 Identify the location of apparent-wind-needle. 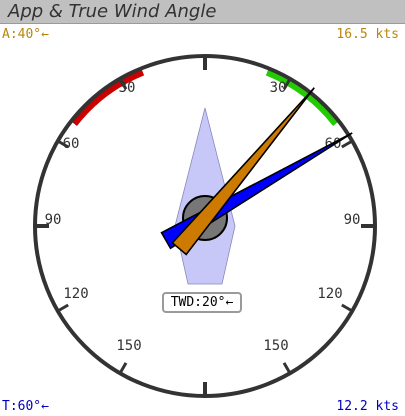
(243, 171).